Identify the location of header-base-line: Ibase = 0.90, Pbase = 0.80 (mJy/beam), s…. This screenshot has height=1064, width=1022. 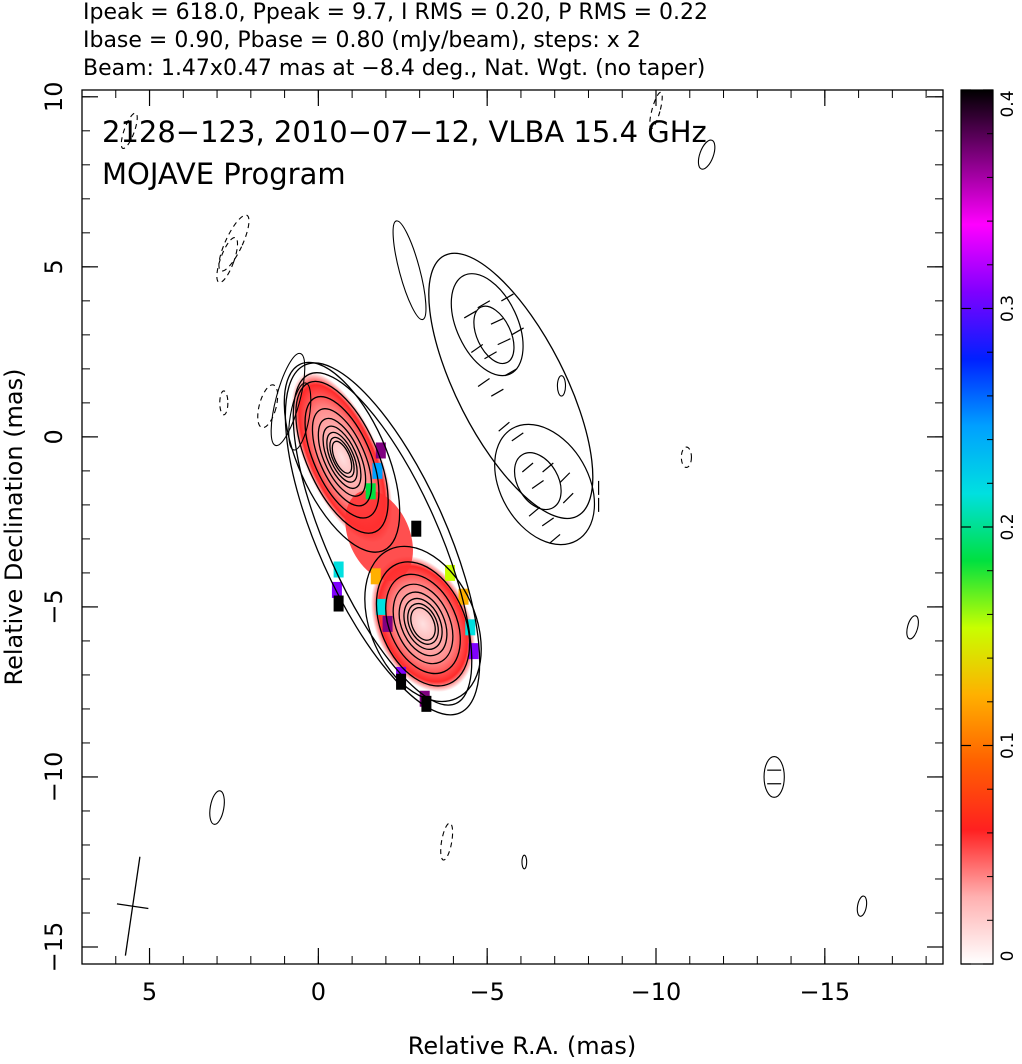
(362, 40).